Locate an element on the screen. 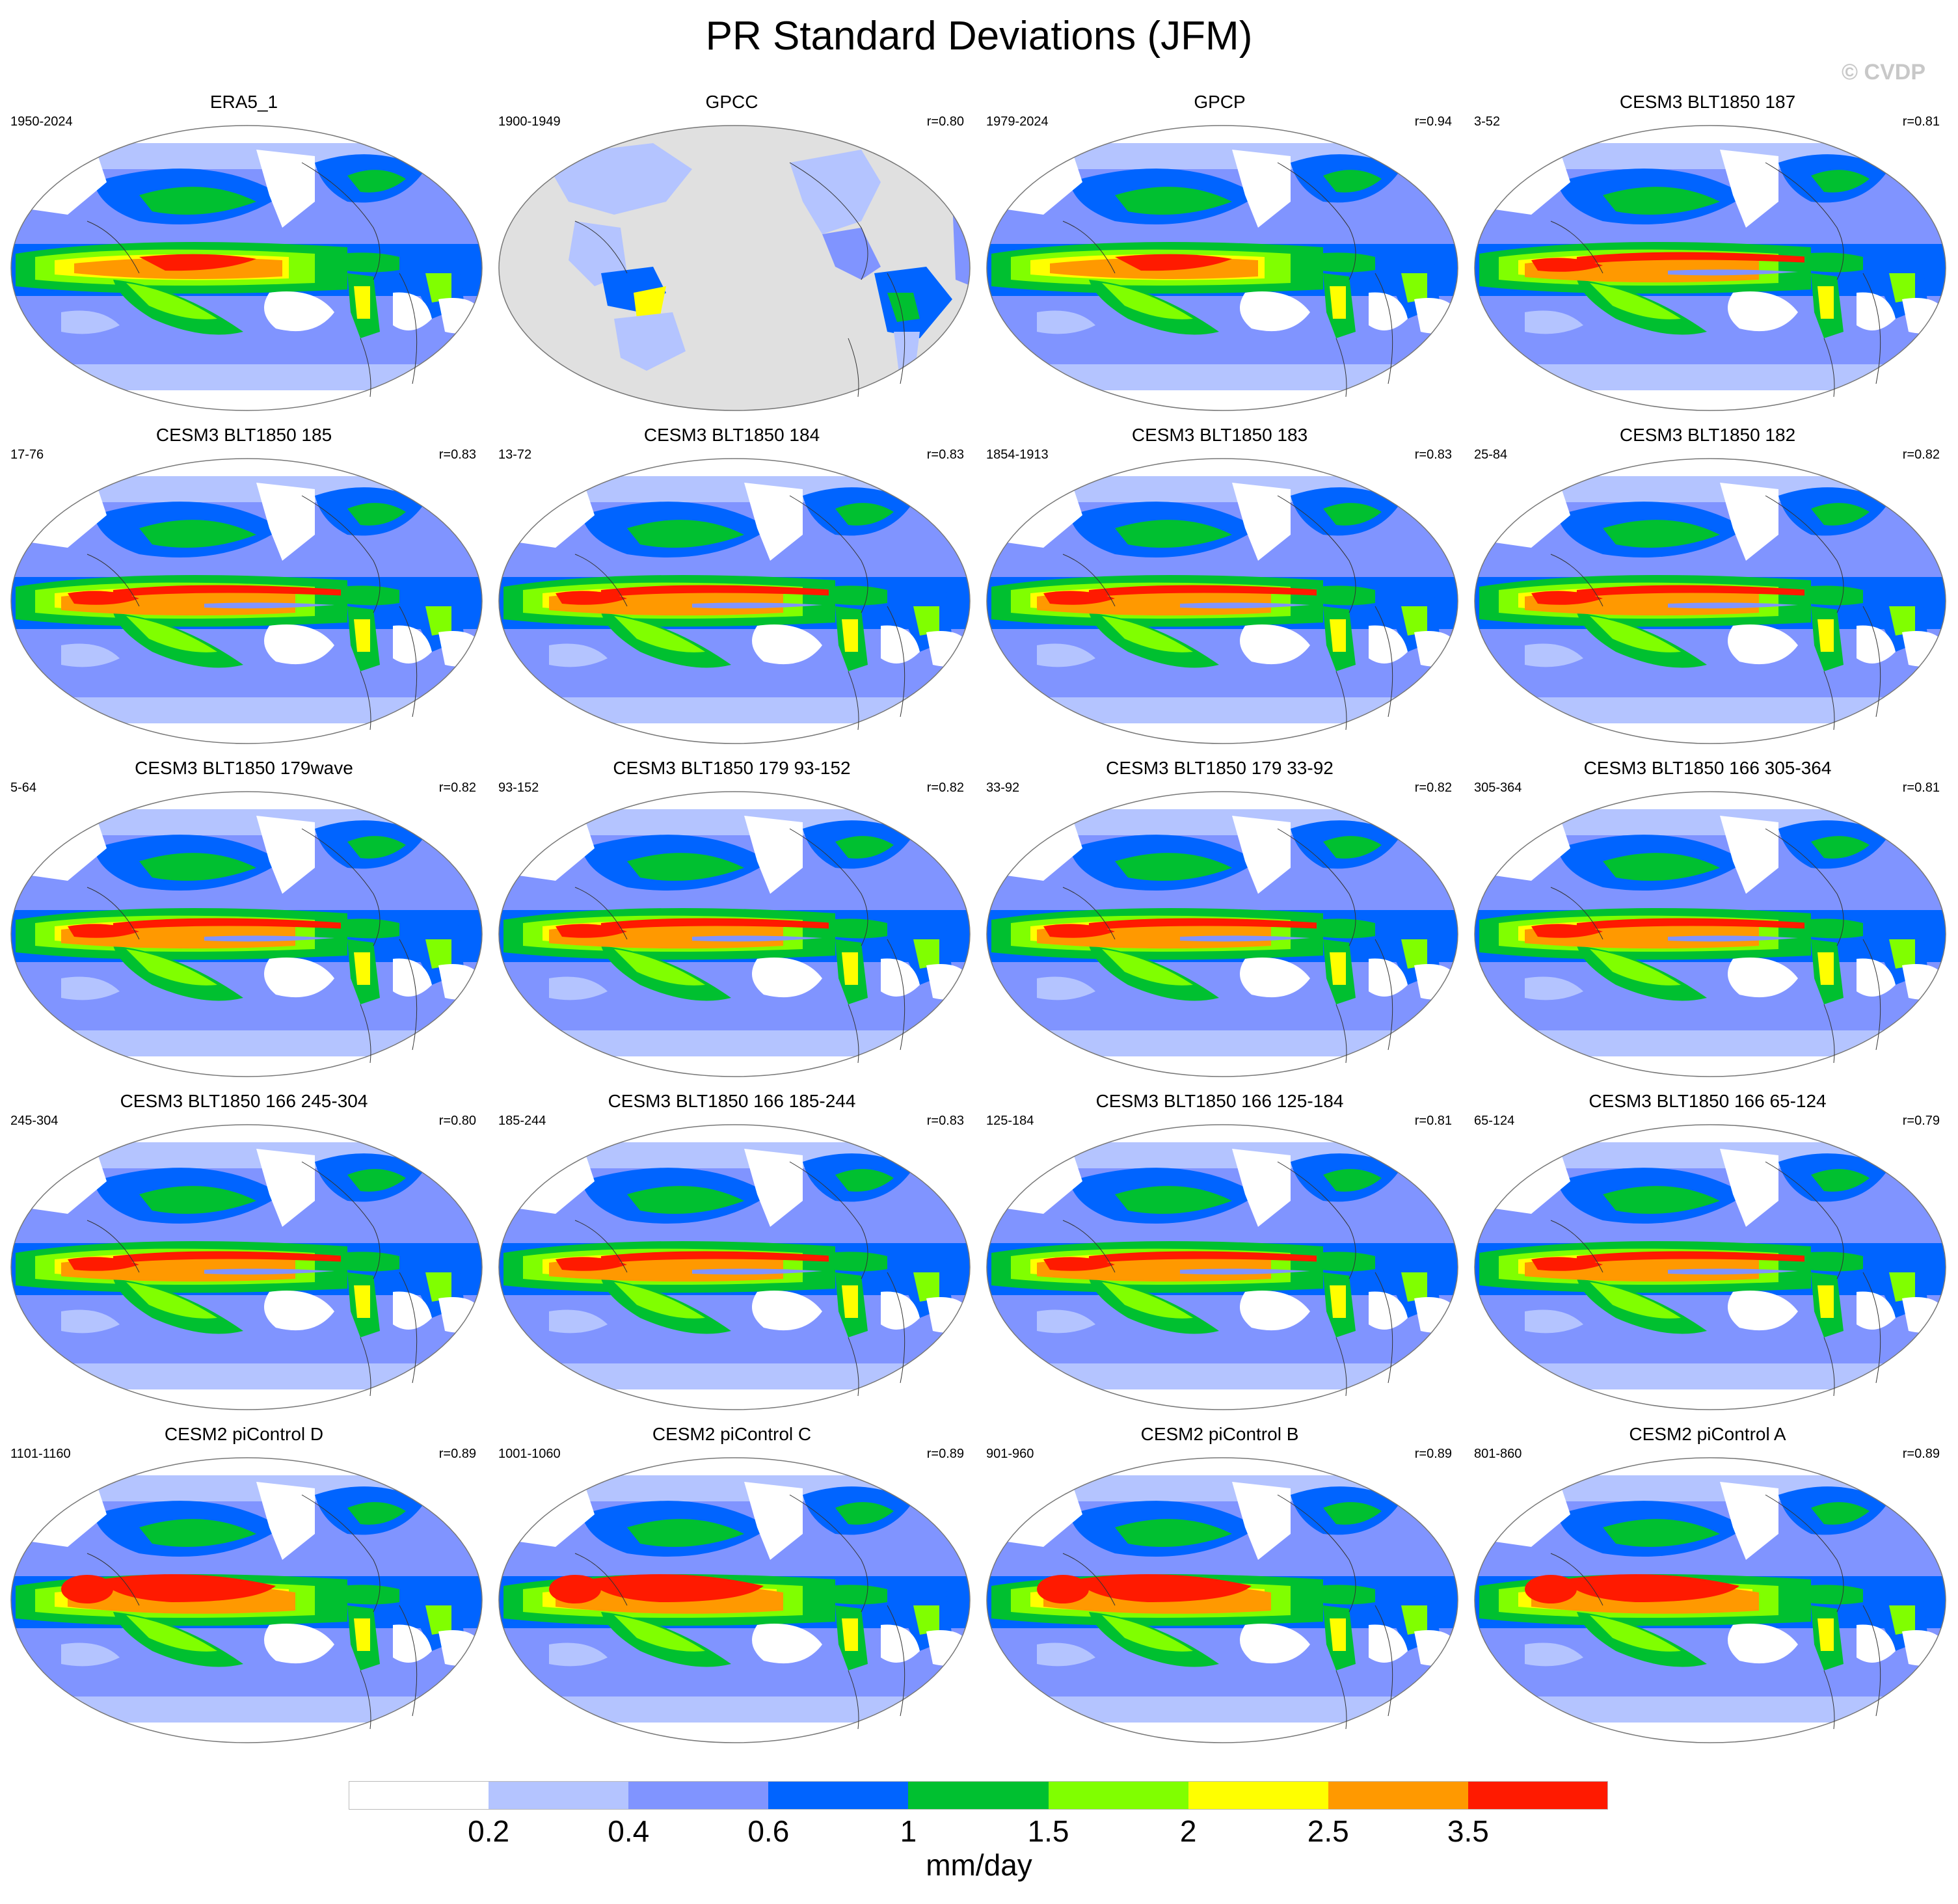 This screenshot has width=1958, height=1904. map-panel: CESM3 BLT1850 187 3-52 r=0.81 is located at coordinates (1707, 254).